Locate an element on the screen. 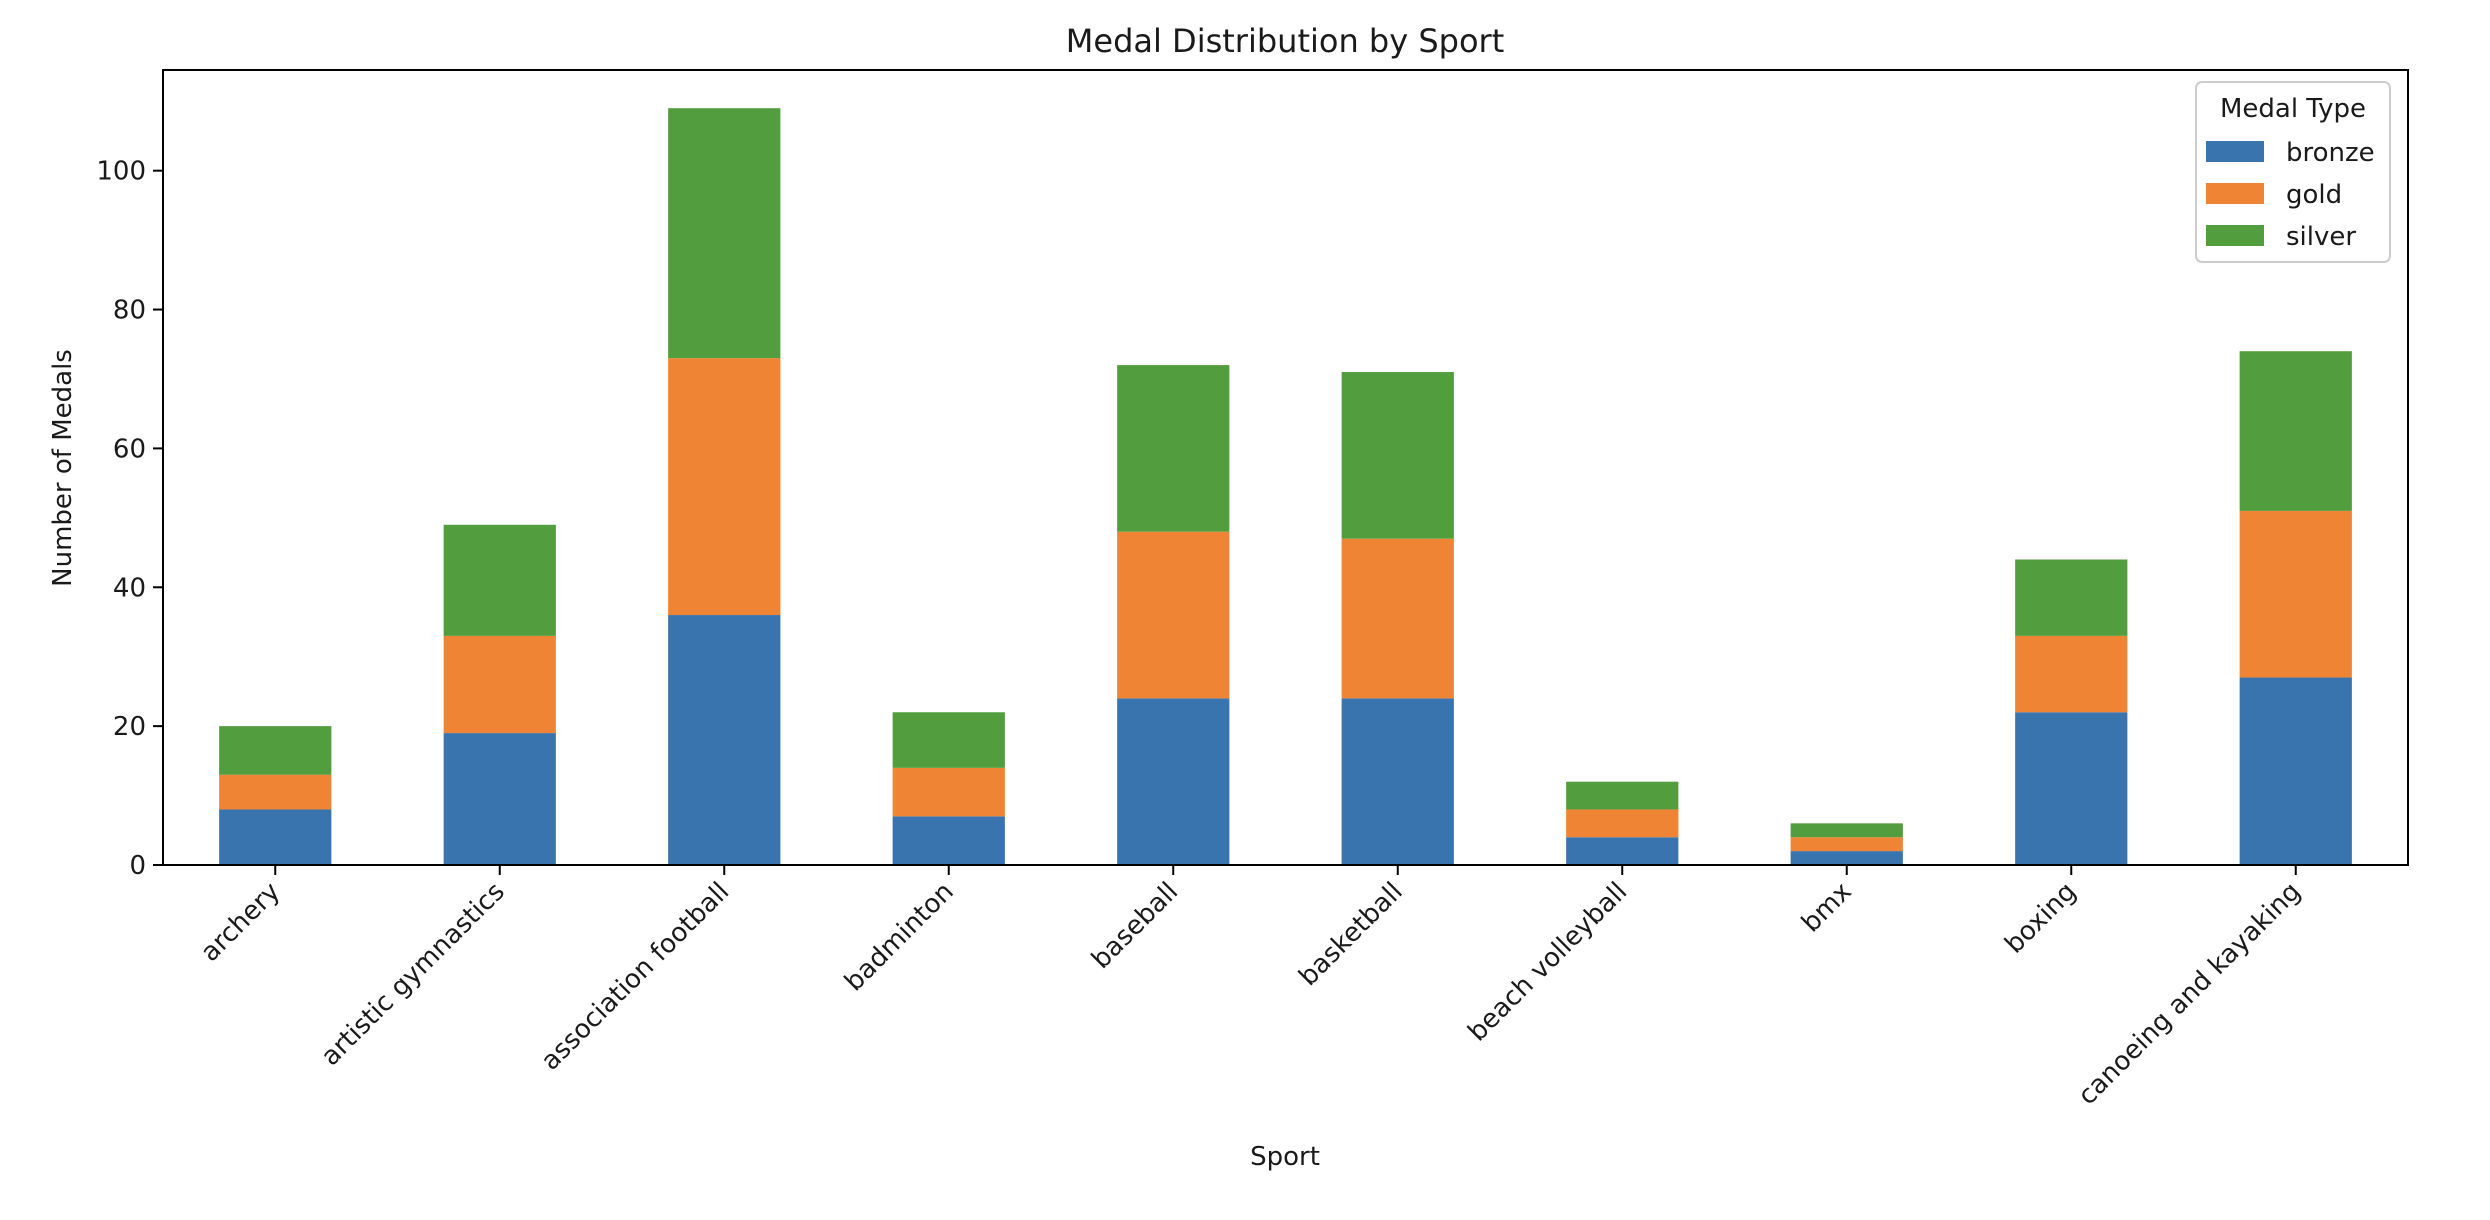 The width and height of the screenshot is (2490, 1220). legend-swatch-gold is located at coordinates (2235, 193).